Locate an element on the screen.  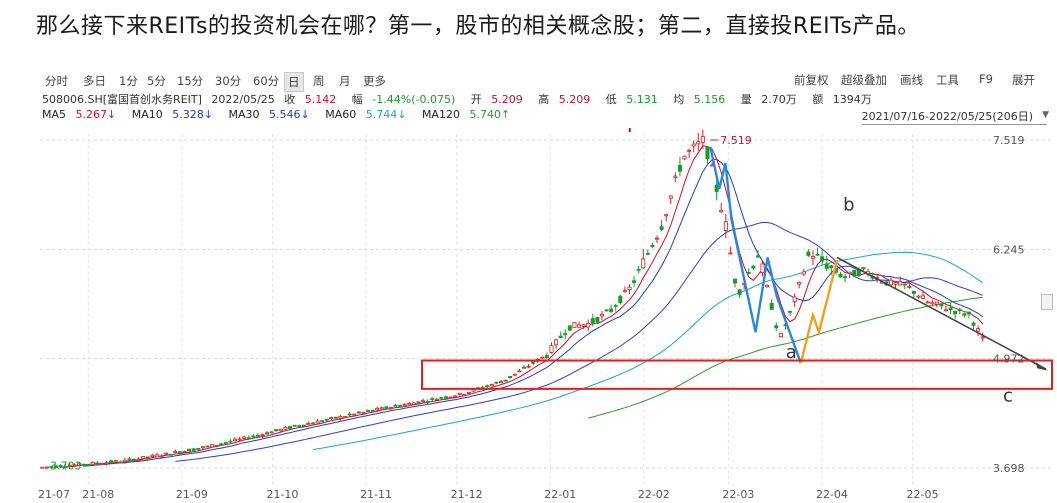
date-range-text: 2021/07/16-2022/05/25(206日) is located at coordinates (947, 116).